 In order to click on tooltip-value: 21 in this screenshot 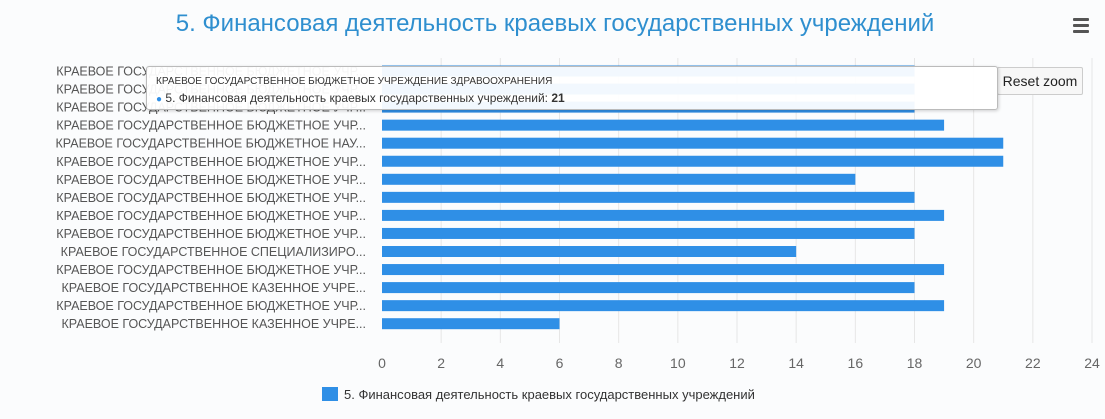, I will do `click(558, 98)`.